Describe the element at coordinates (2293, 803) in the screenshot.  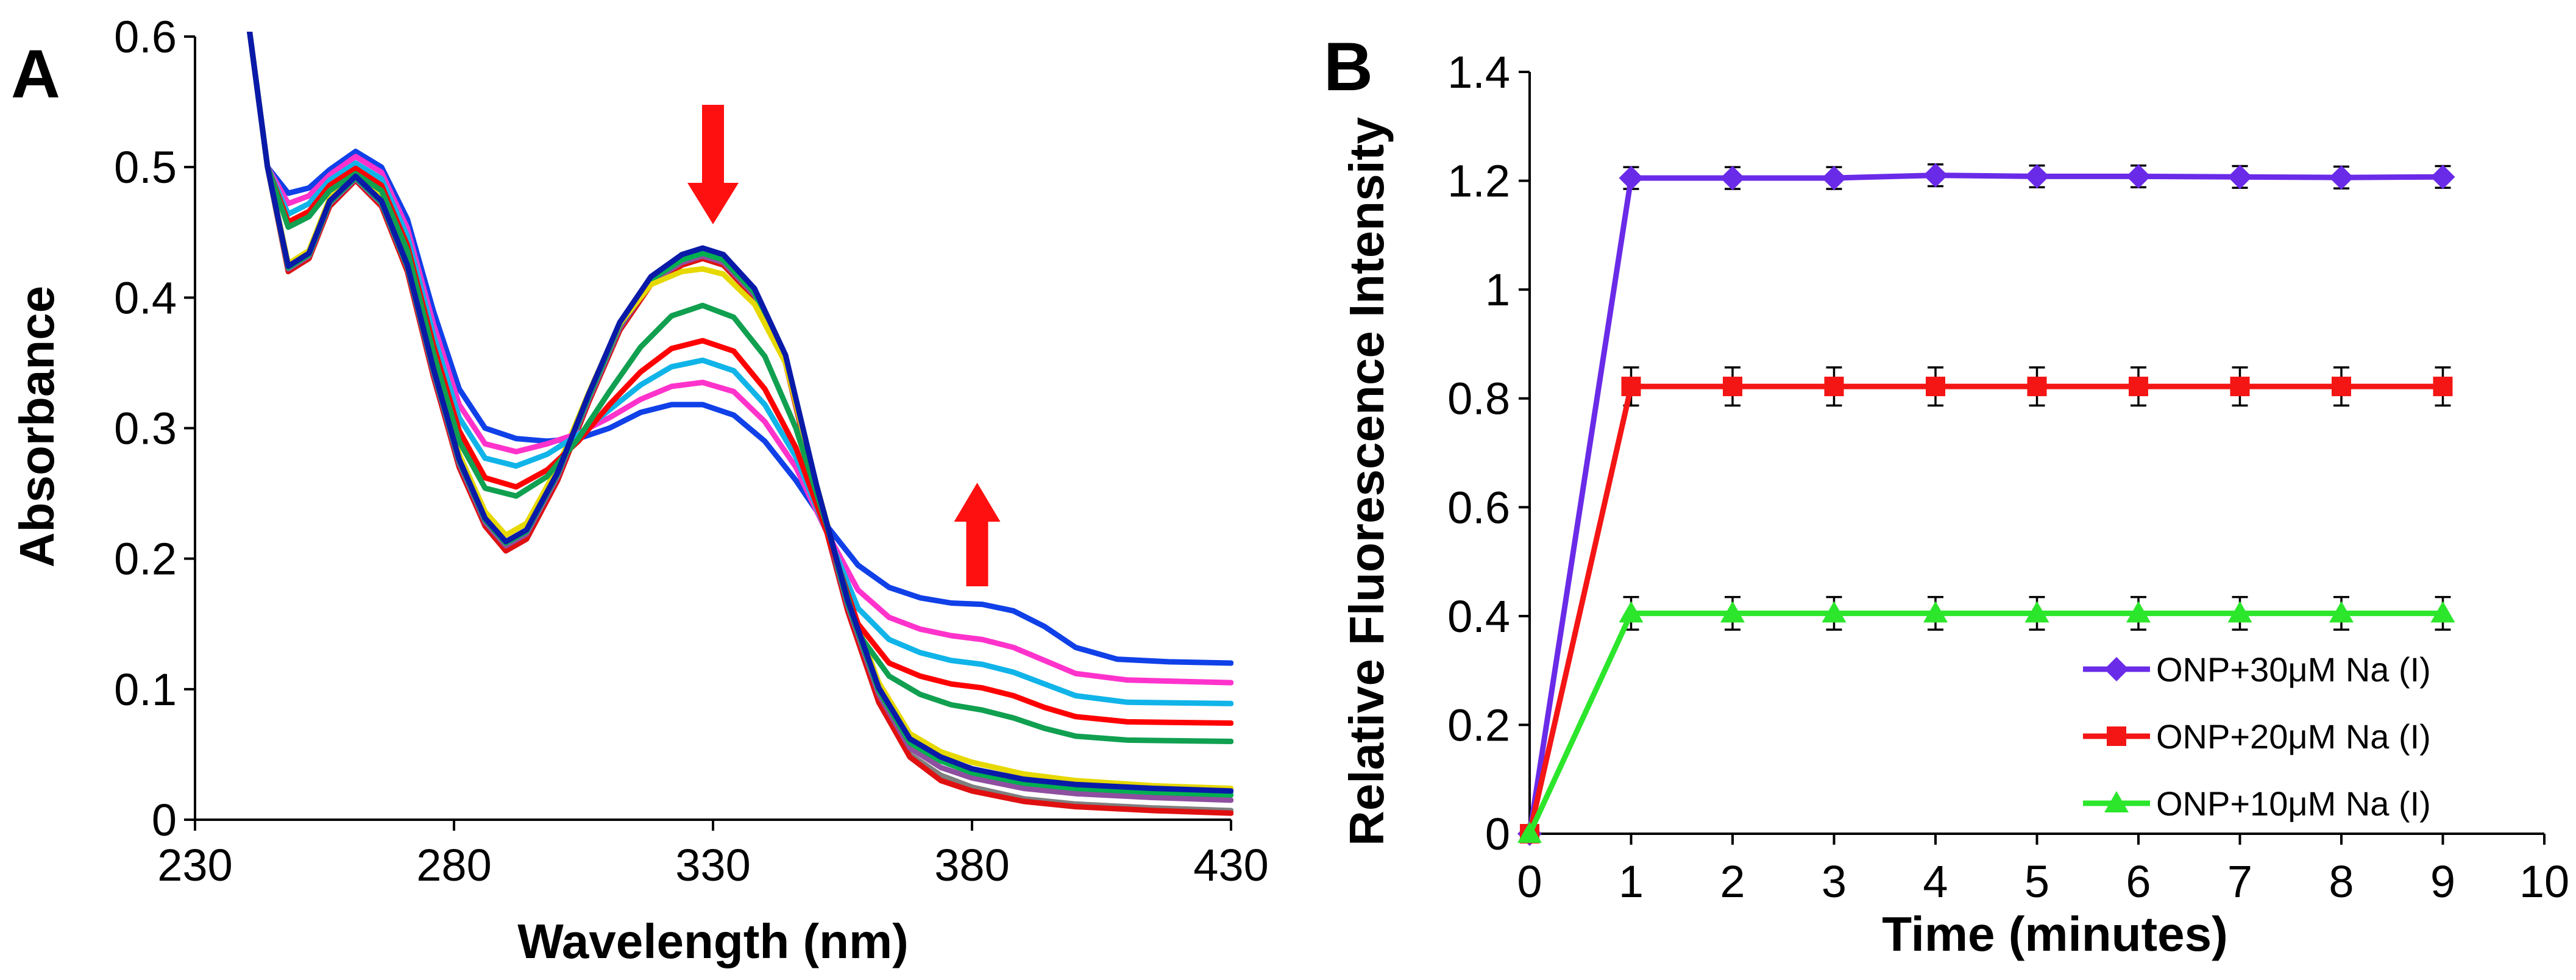
I see `legend-label: ONP+10μM Na (I)` at that location.